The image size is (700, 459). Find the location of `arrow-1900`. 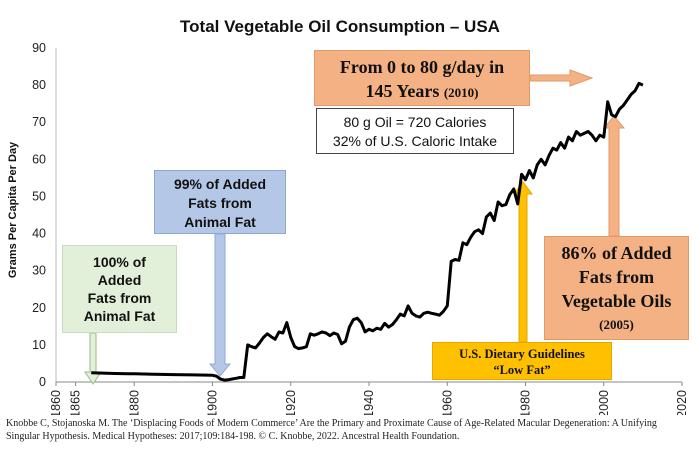

arrow-1900 is located at coordinates (220, 305).